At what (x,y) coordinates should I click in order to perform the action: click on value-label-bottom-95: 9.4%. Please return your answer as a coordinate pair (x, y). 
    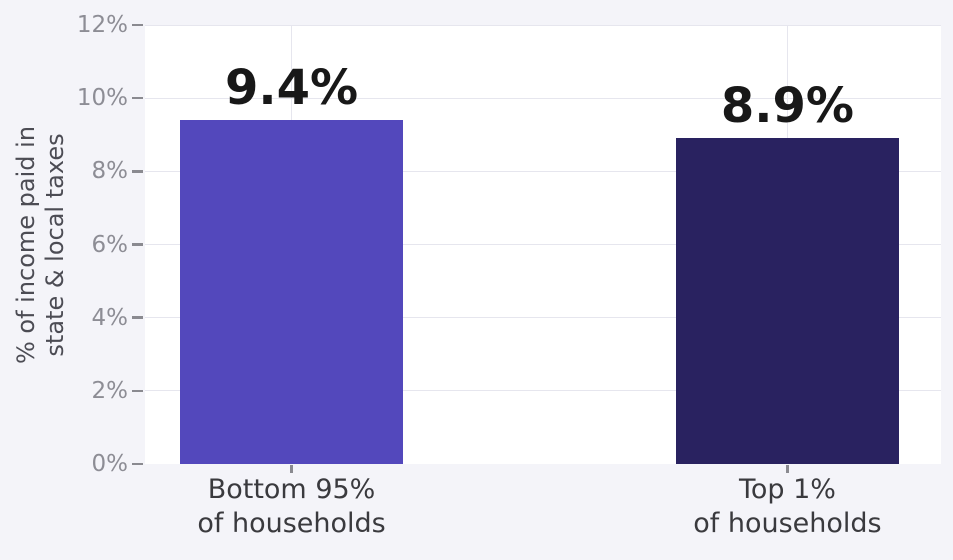
    Looking at the image, I should click on (291, 88).